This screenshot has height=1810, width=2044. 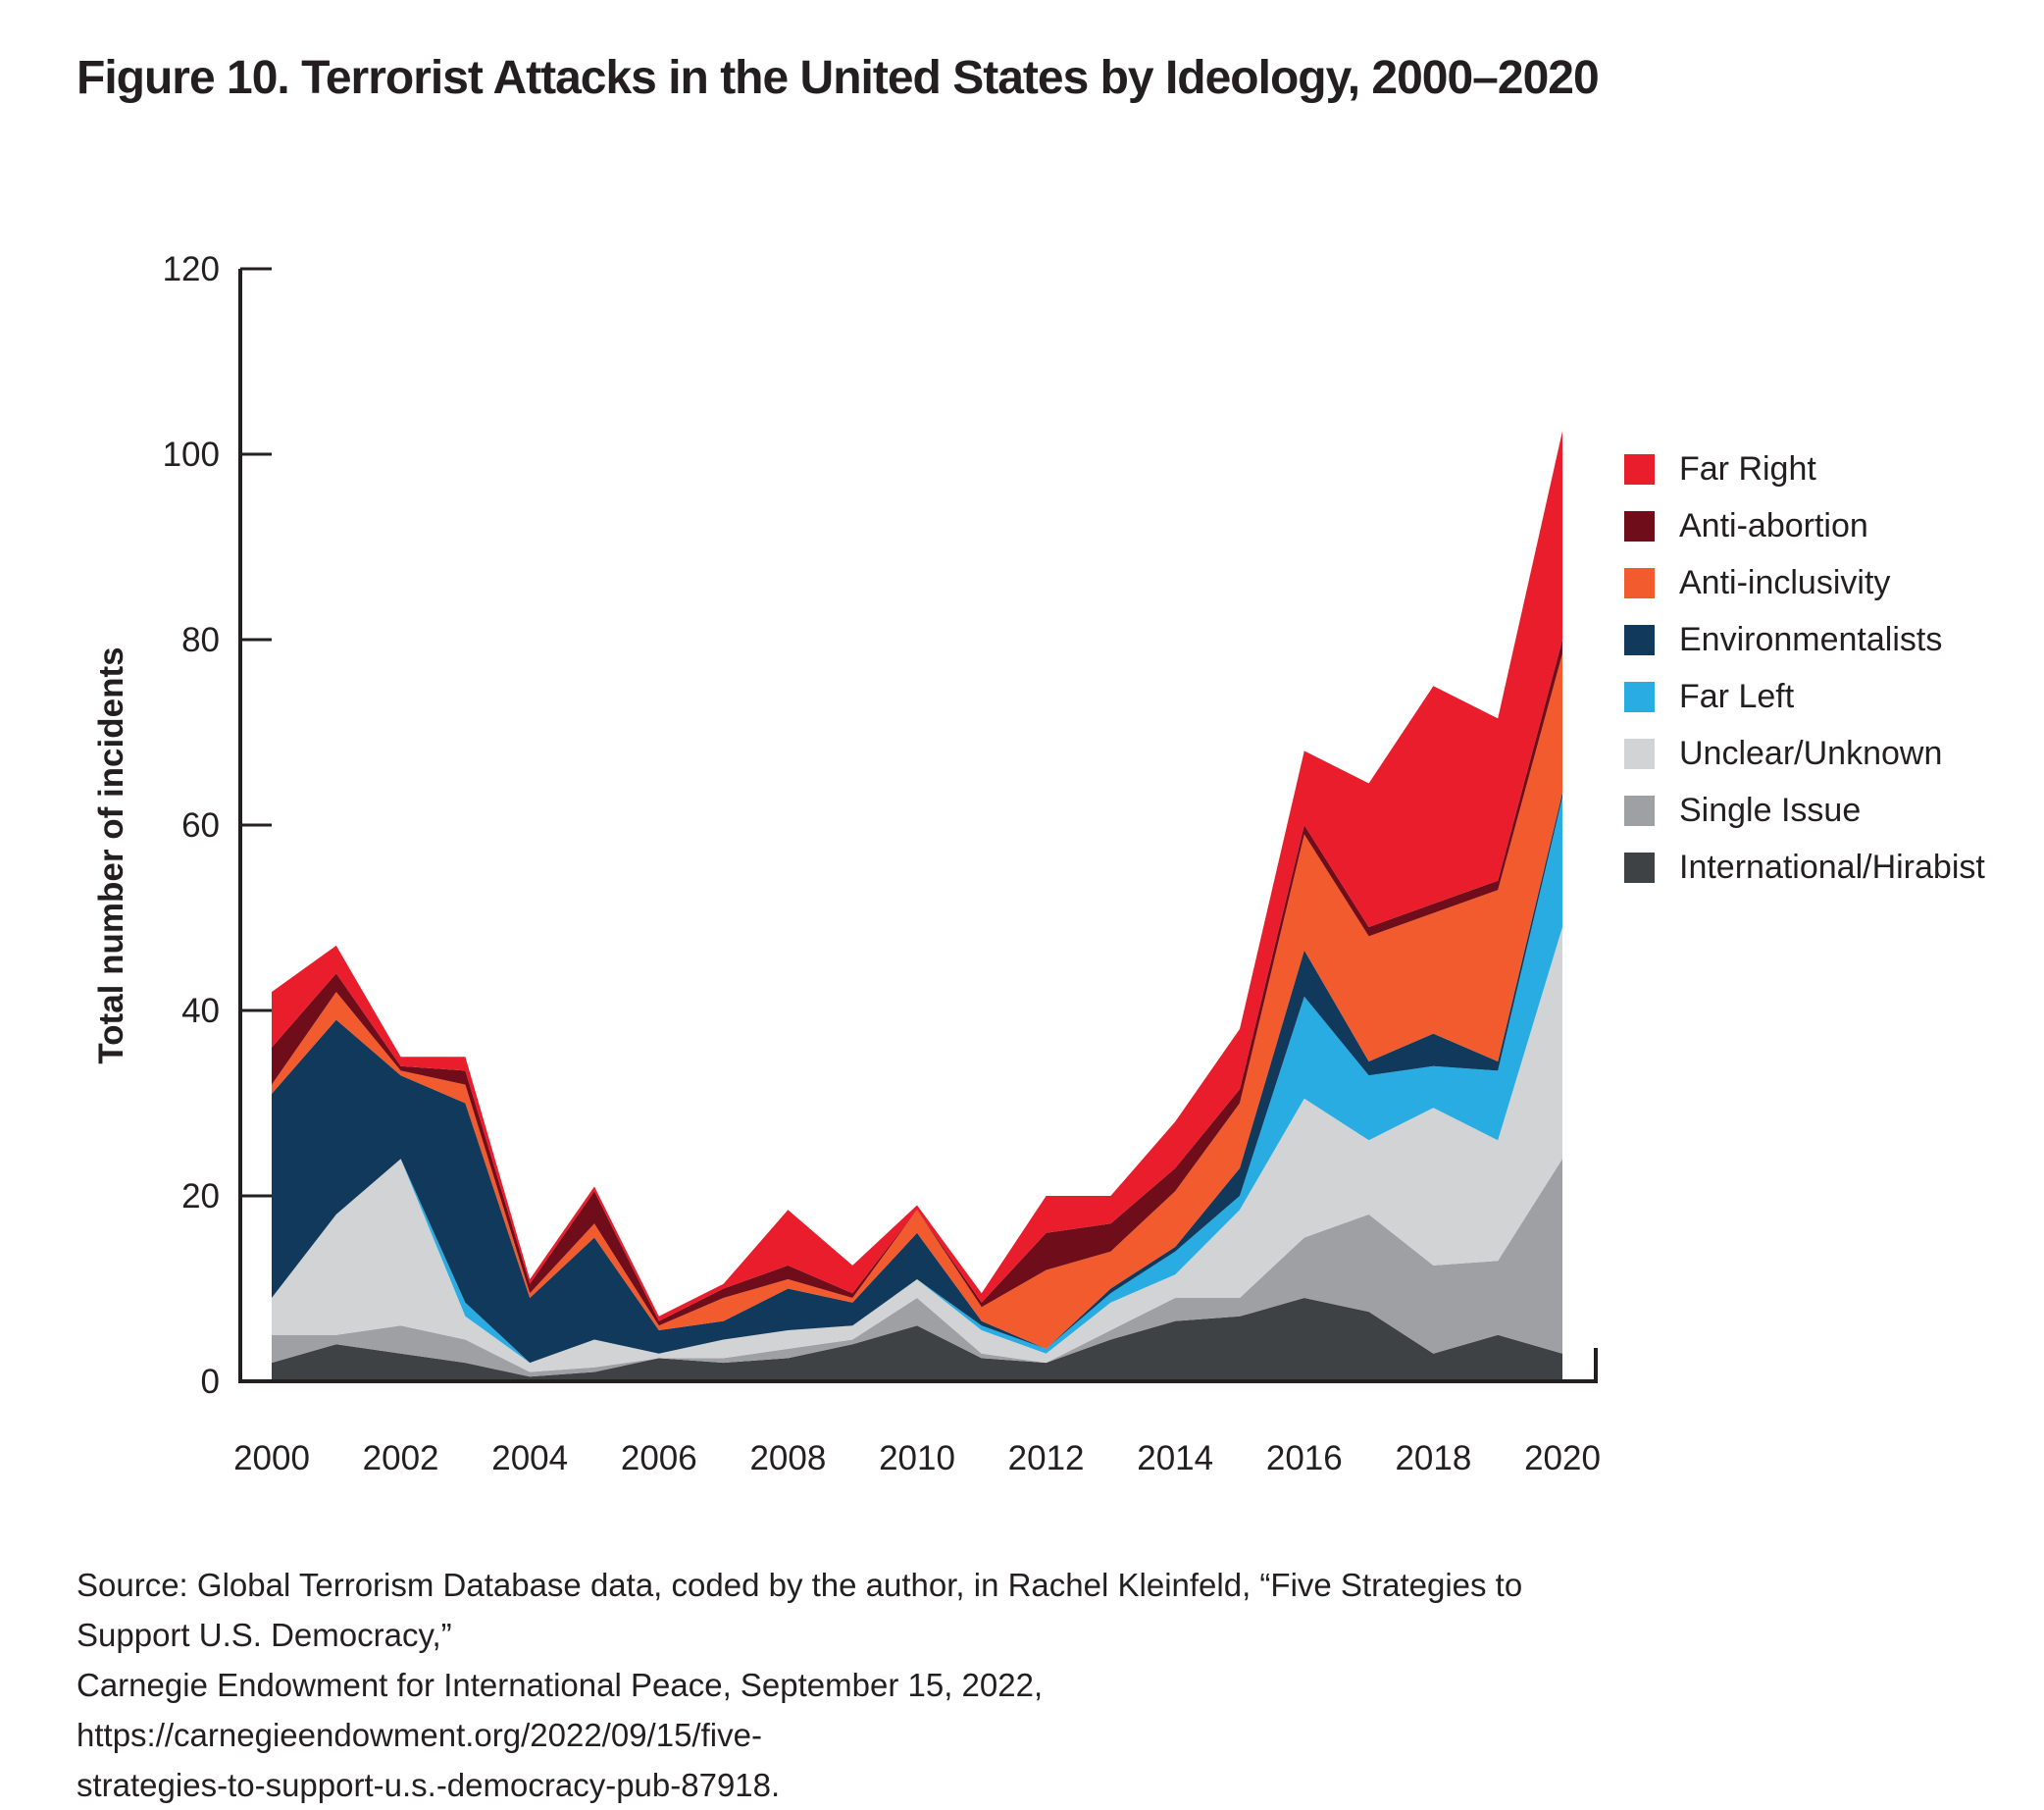 What do you see at coordinates (1433, 1458) in the screenshot?
I see `x-tick-label-2018: 2018` at bounding box center [1433, 1458].